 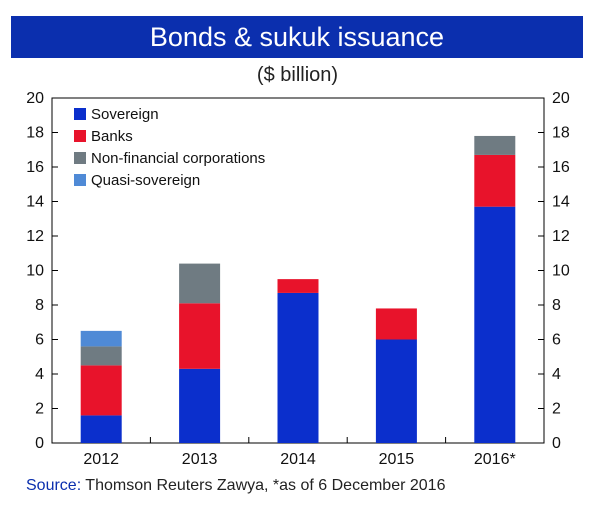 I want to click on legend-label: Quasi-sovereign, so click(x=145, y=180).